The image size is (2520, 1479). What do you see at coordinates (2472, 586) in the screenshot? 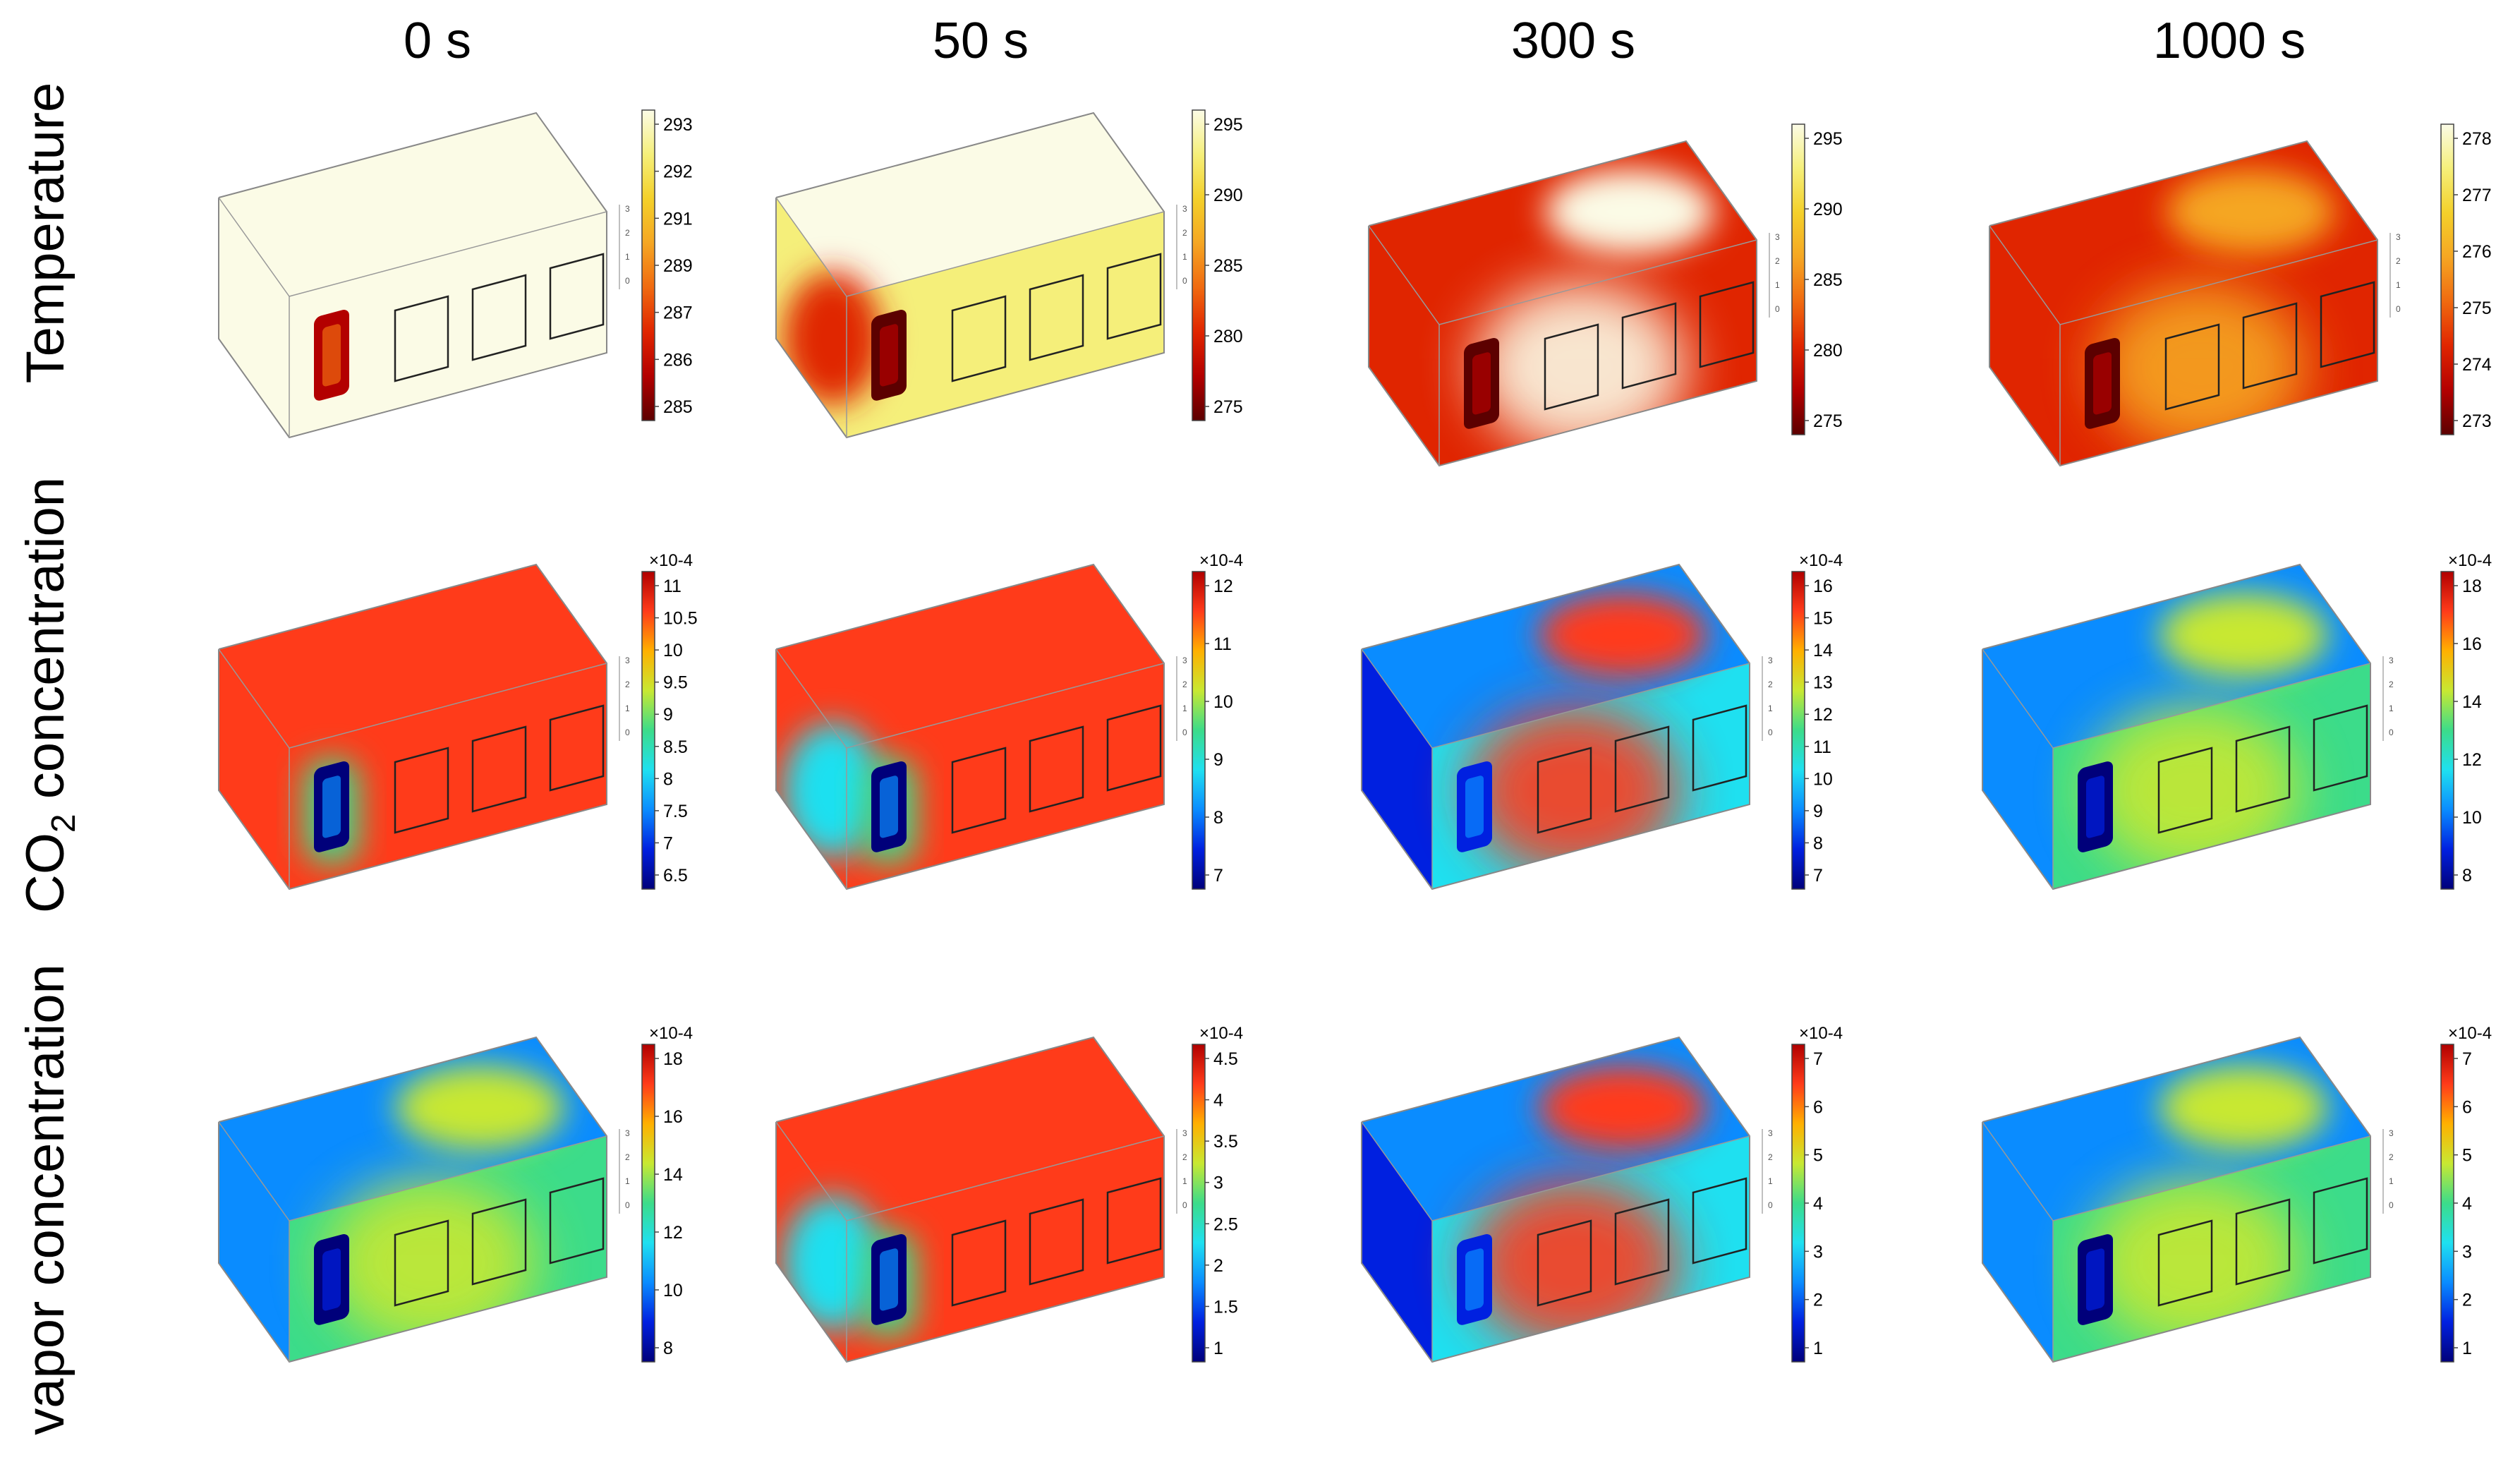
I see `colorbar-tick-label: 18` at bounding box center [2472, 586].